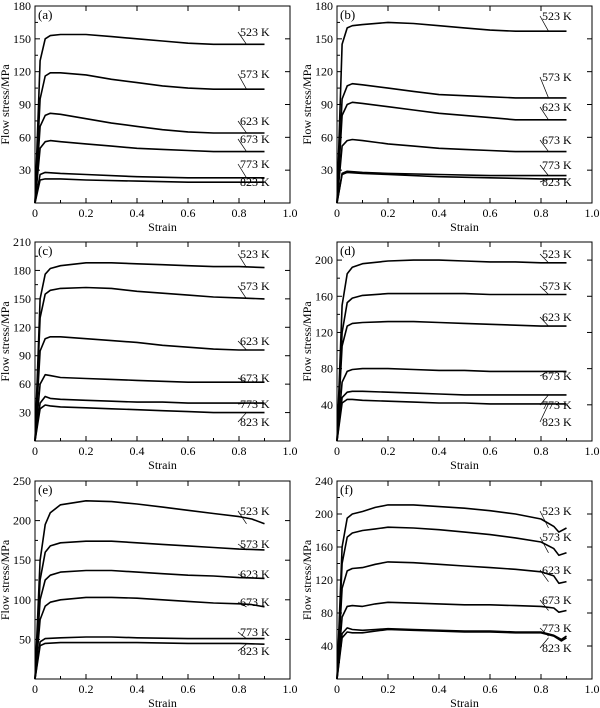 The height and width of the screenshot is (708, 600). Describe the element at coordinates (347, 14) in the screenshot. I see `panel-label: (b)` at that location.